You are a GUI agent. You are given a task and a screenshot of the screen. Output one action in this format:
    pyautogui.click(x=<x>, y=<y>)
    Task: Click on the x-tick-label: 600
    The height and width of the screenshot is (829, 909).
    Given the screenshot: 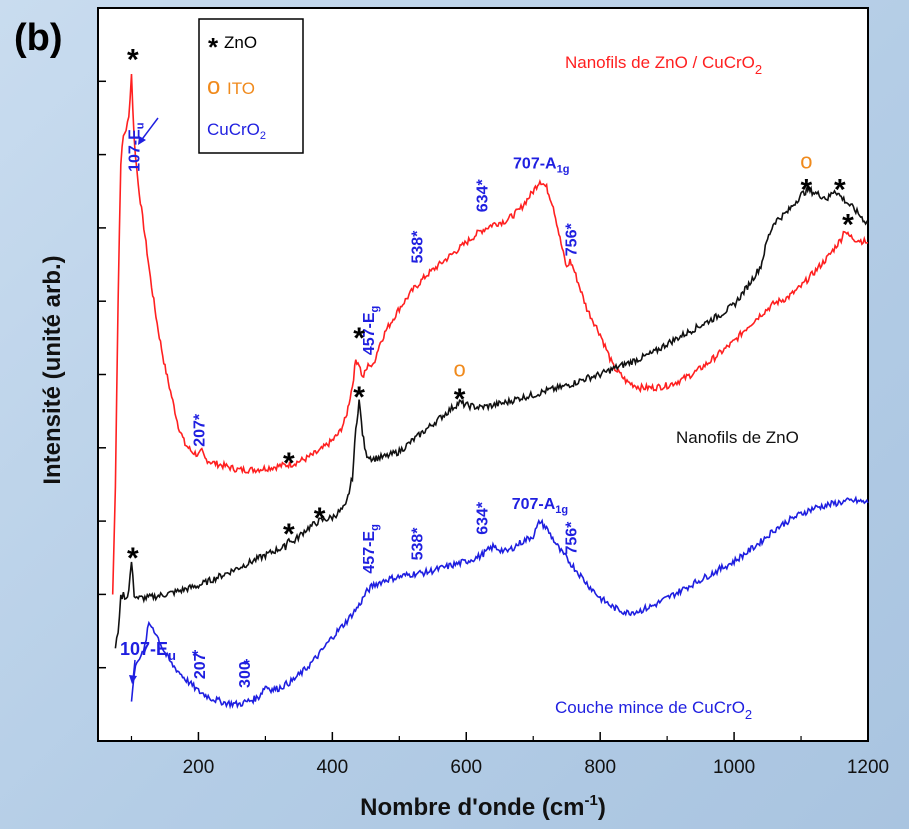 What is the action you would take?
    pyautogui.click(x=466, y=767)
    